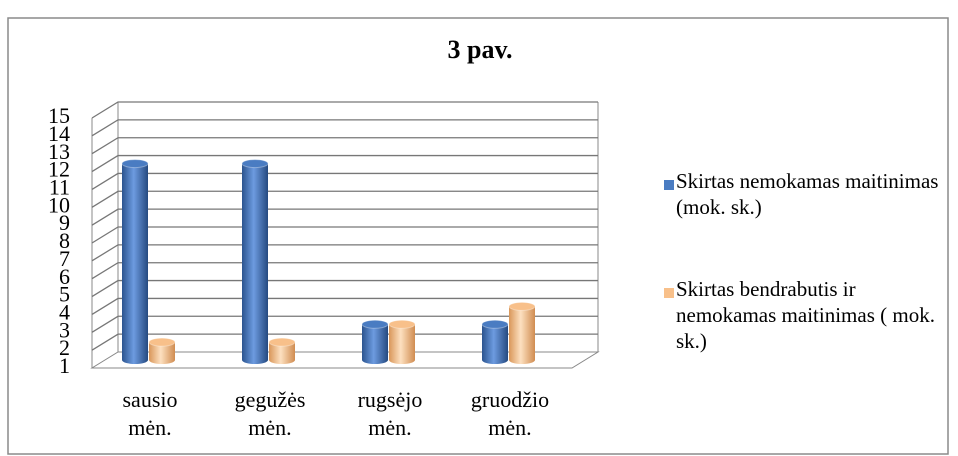 Image resolution: width=958 pixels, height=456 pixels. Describe the element at coordinates (59, 115) in the screenshot. I see `y-tick-label: 15` at that location.